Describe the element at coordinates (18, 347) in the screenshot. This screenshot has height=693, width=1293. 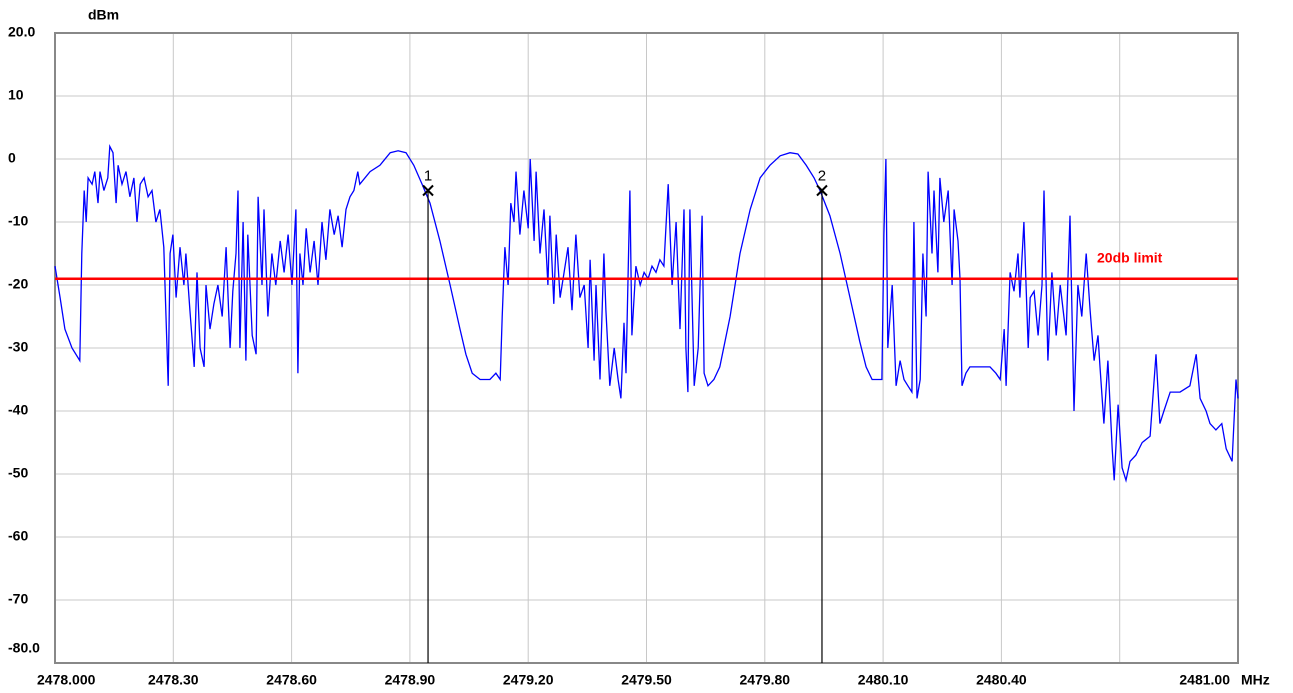
I see `y-tick-label: -30` at that location.